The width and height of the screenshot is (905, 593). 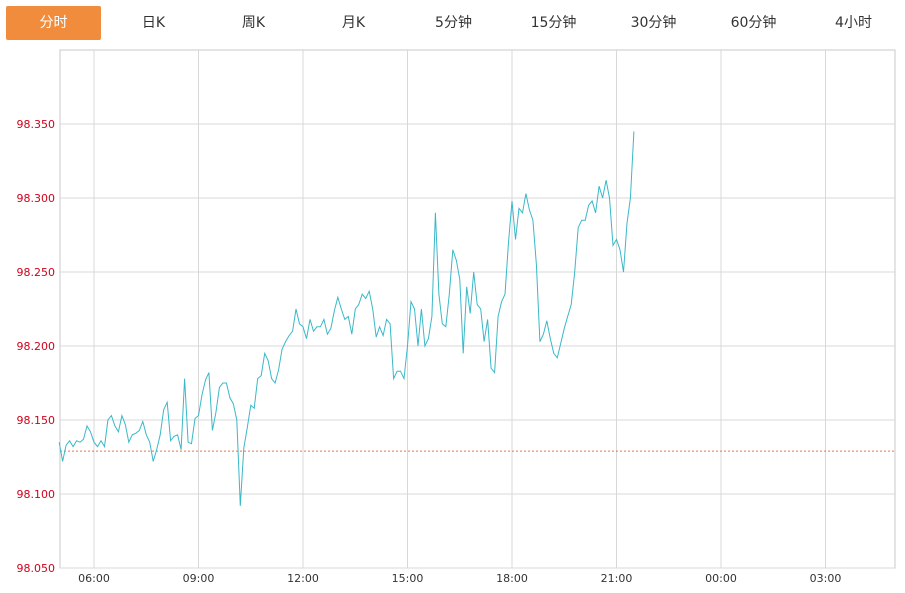 I want to click on x-tick-label: 06:00, so click(x=94, y=578).